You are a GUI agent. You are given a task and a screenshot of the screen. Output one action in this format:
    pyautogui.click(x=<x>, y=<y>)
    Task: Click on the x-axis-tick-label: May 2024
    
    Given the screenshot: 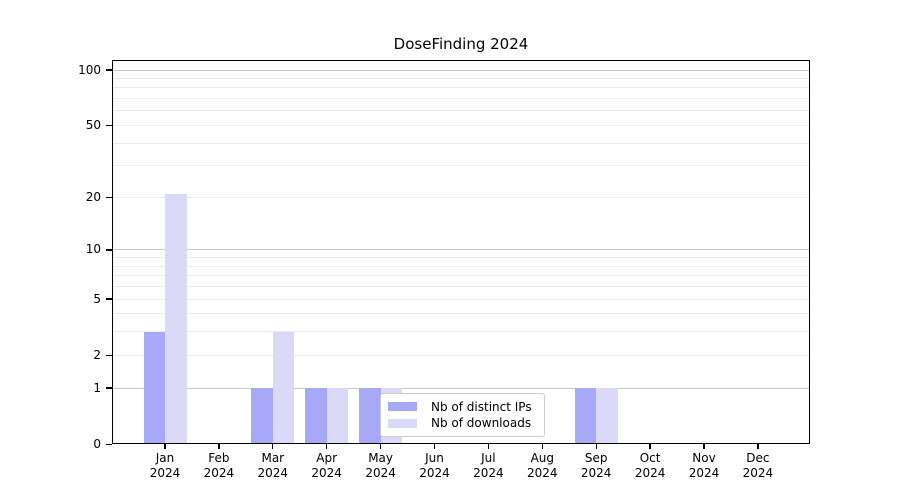 What is the action you would take?
    pyautogui.click(x=380, y=465)
    